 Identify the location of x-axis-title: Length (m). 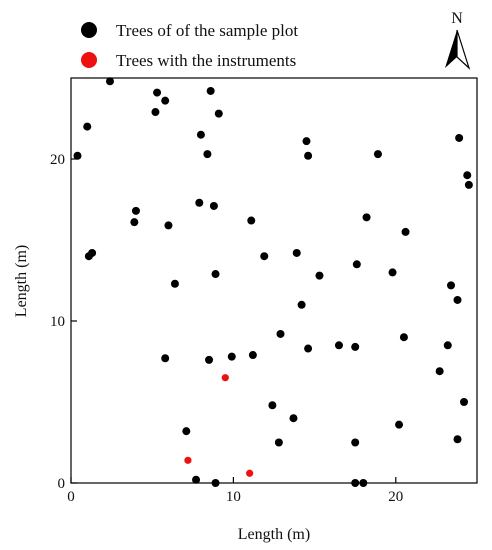
(274, 534).